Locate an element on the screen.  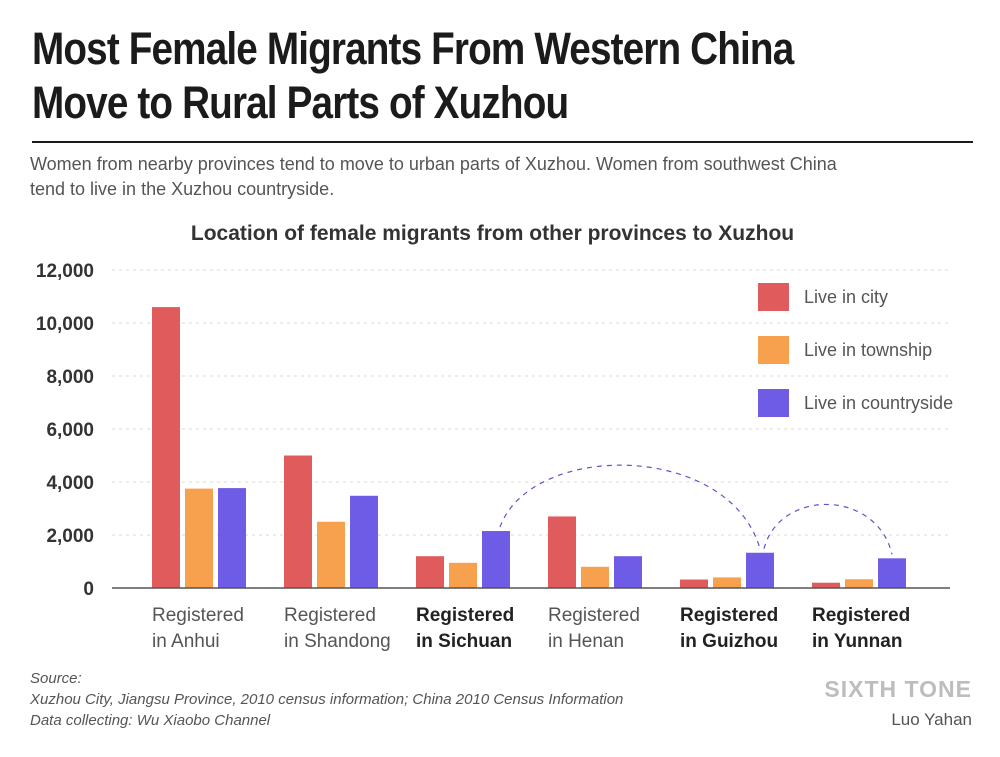
y-axis: 0 2,000 4,000 6,000 8,000 10,000 12,000 is located at coordinates (65, 430).